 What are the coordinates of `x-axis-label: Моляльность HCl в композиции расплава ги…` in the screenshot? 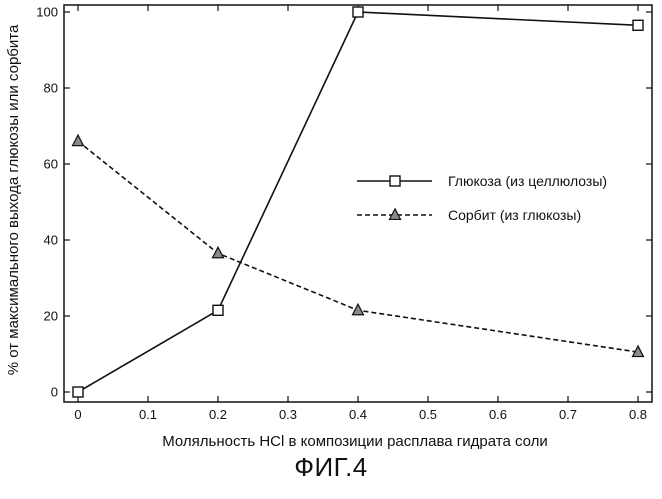 It's located at (355, 441).